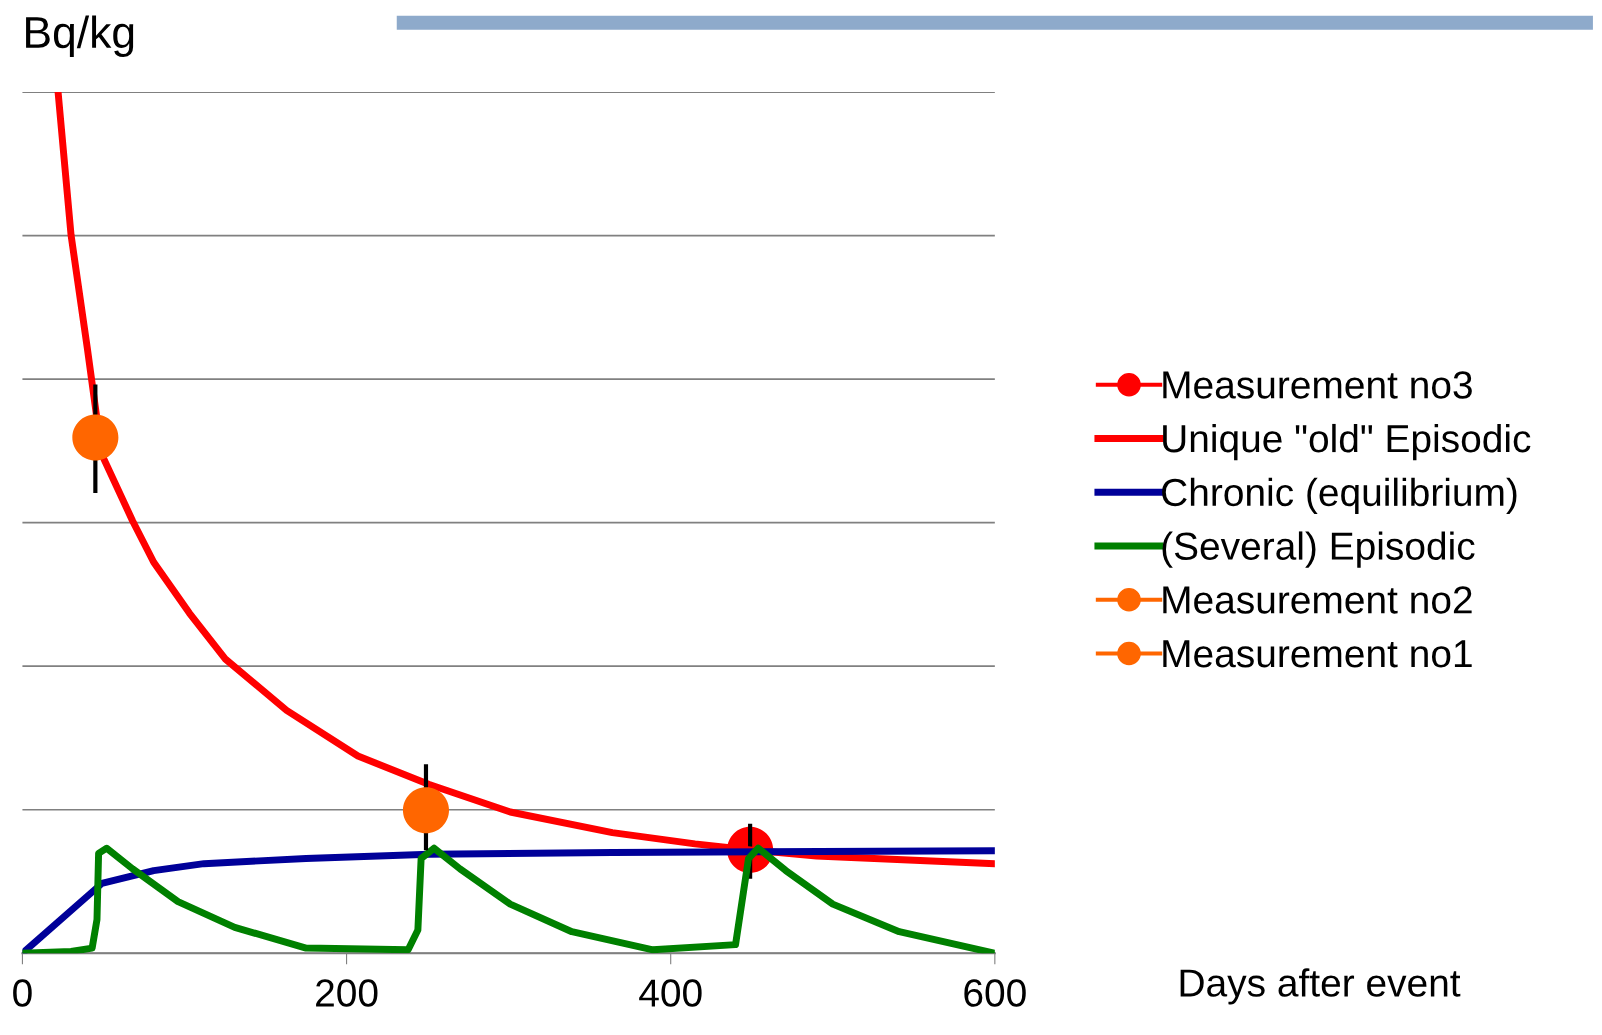  I want to click on x-tick-label: 600, so click(995, 993).